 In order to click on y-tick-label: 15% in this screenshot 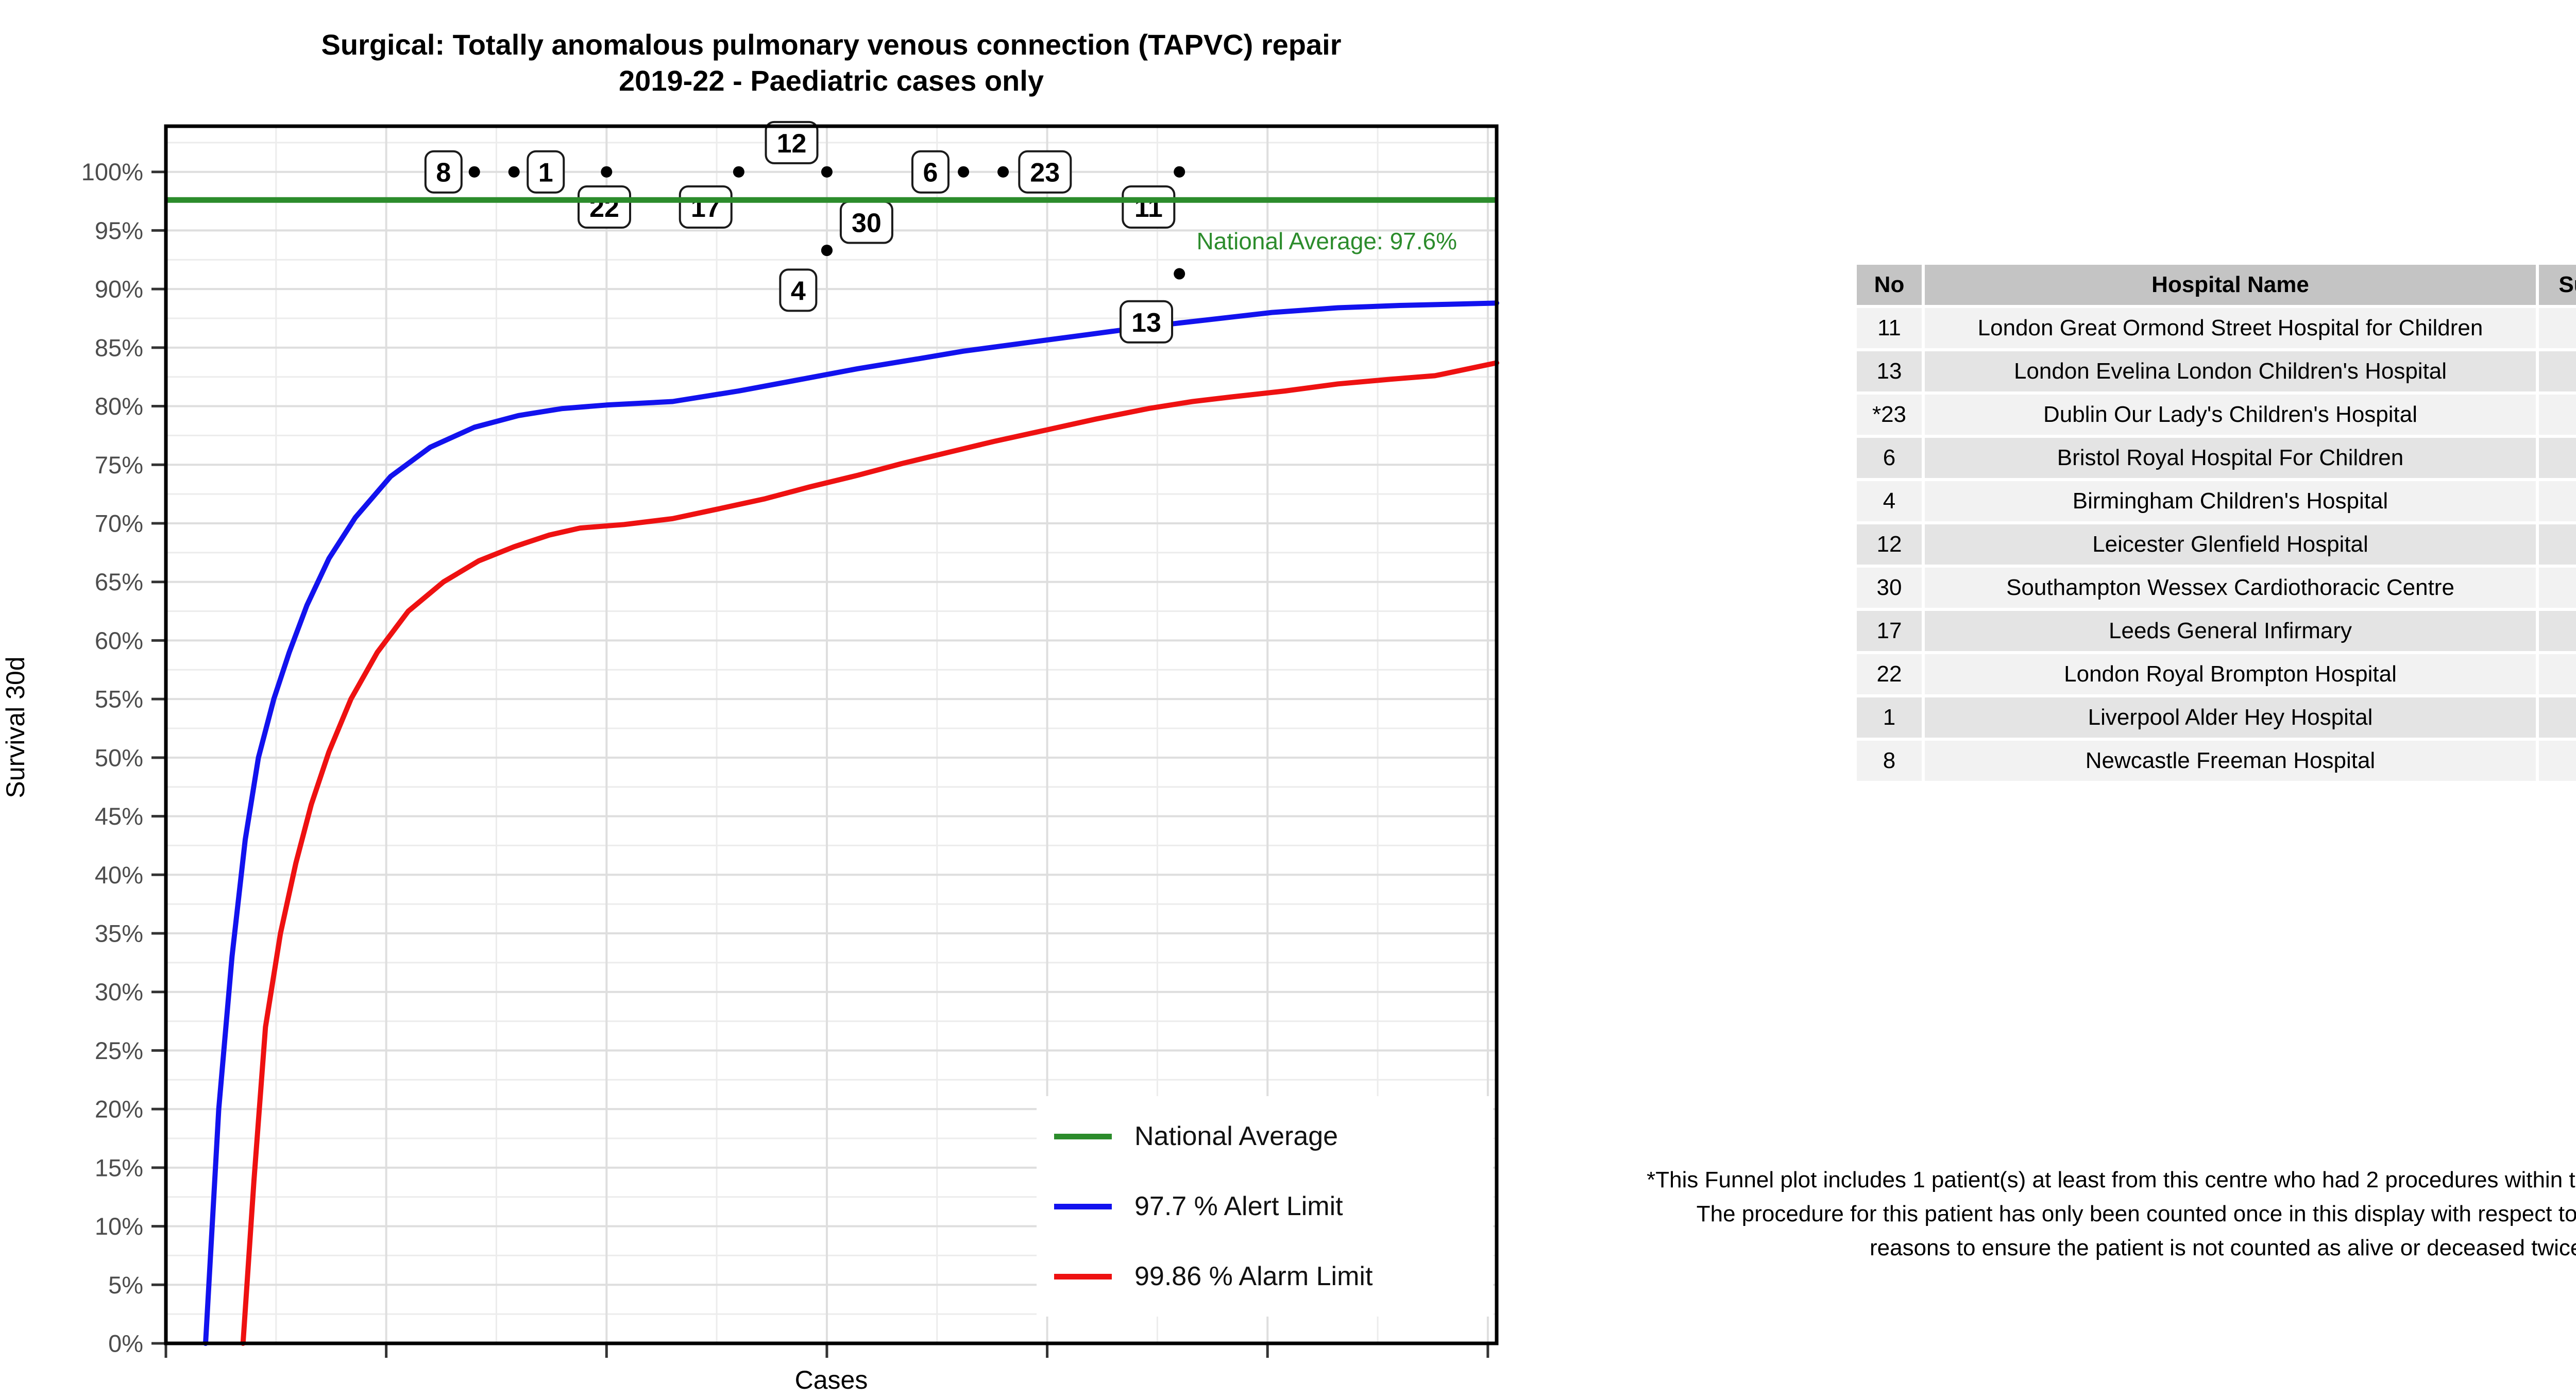, I will do `click(119, 1167)`.